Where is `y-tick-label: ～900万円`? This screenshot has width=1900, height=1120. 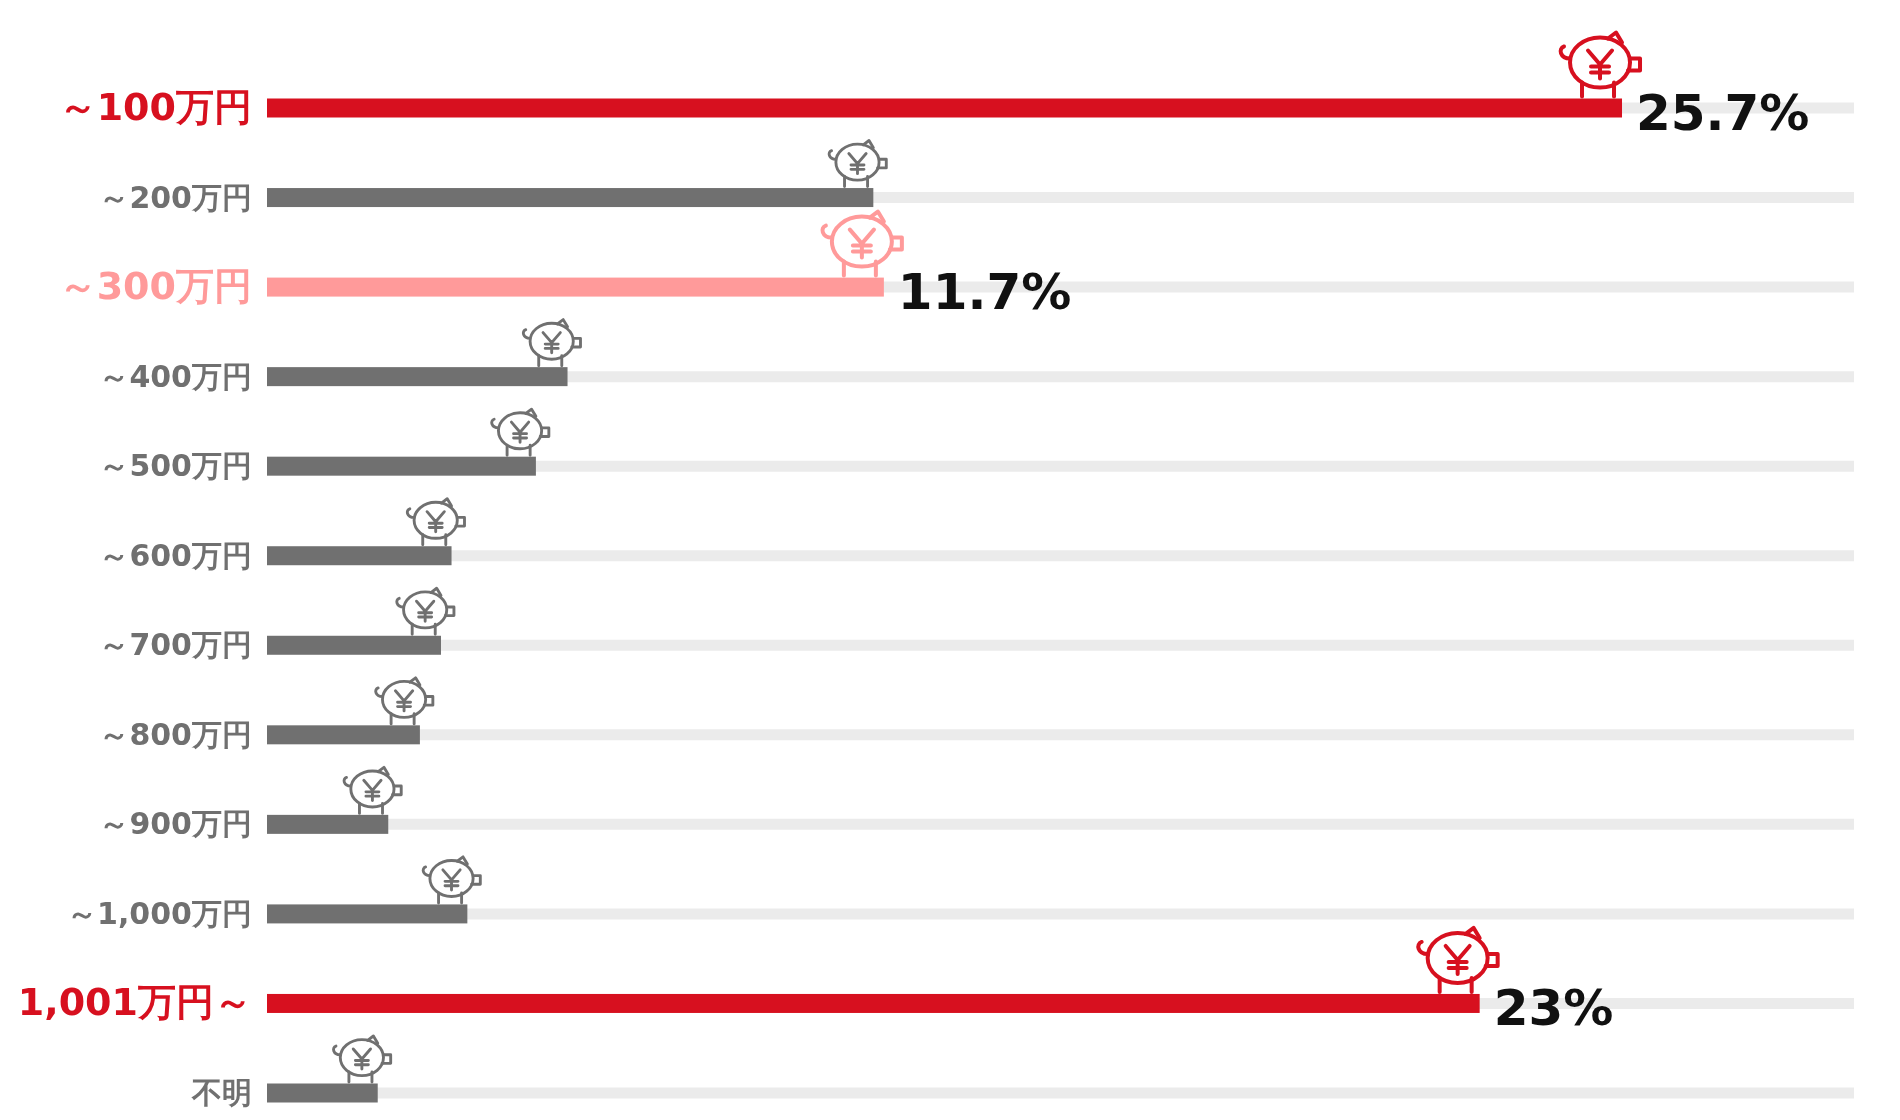
y-tick-label: ～900万円 is located at coordinates (175, 824).